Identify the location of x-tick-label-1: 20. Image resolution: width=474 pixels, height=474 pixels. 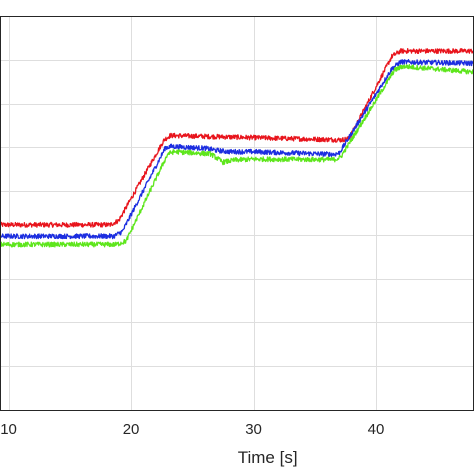
(131, 429).